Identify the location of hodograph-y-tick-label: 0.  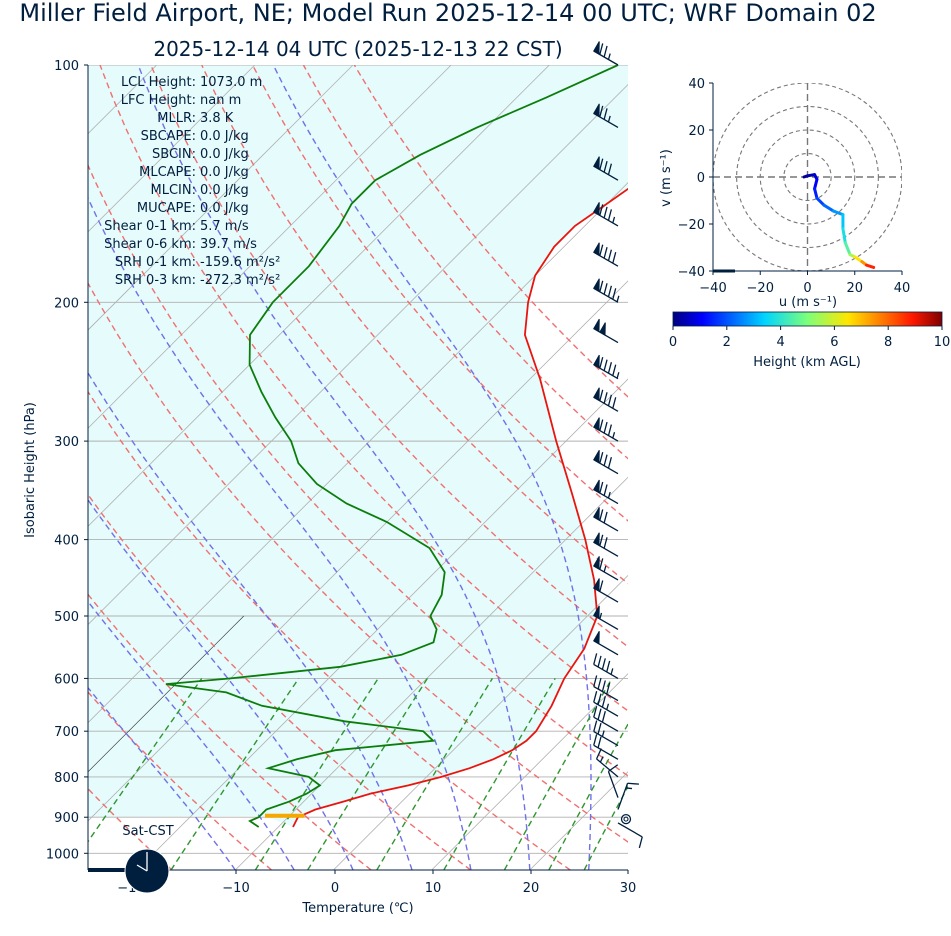
(701, 178).